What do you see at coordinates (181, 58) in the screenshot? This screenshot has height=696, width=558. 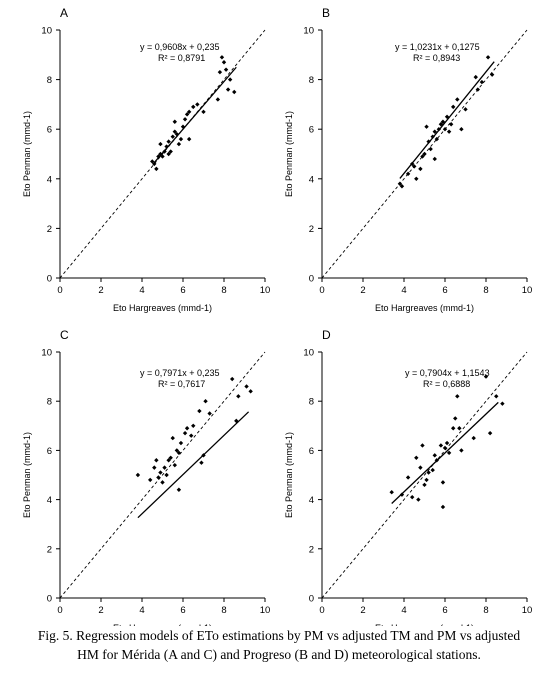 I see `panel-a-r-squared: R² = 0,8791` at bounding box center [181, 58].